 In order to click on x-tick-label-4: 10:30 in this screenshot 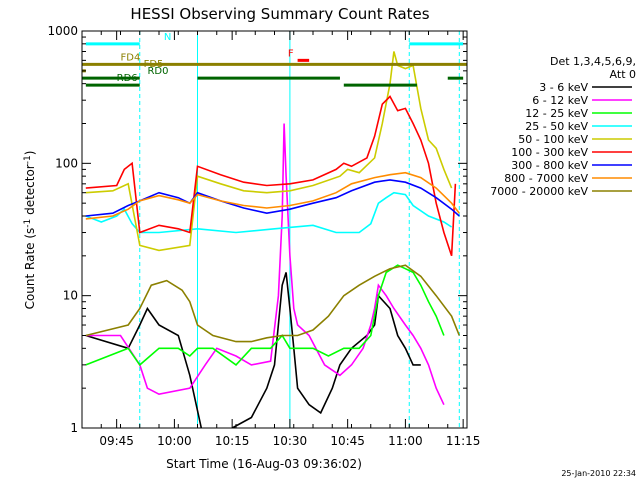, I will do `click(290, 441)`.